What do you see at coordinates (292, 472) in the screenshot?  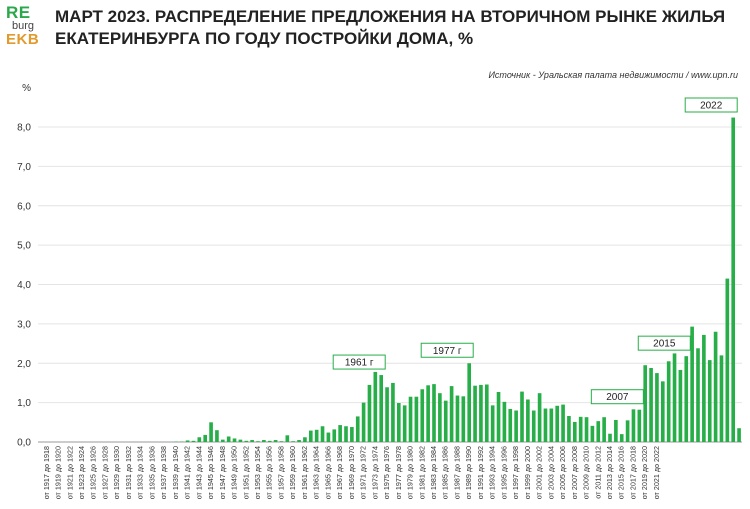 I see `x-tick-label: от 1959 до 1960` at bounding box center [292, 472].